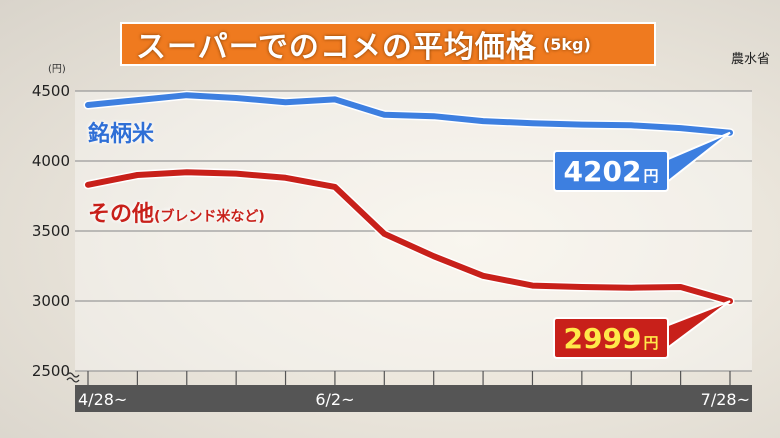 The image size is (780, 438). I want to click on series-label-other-main: その他, so click(121, 214).